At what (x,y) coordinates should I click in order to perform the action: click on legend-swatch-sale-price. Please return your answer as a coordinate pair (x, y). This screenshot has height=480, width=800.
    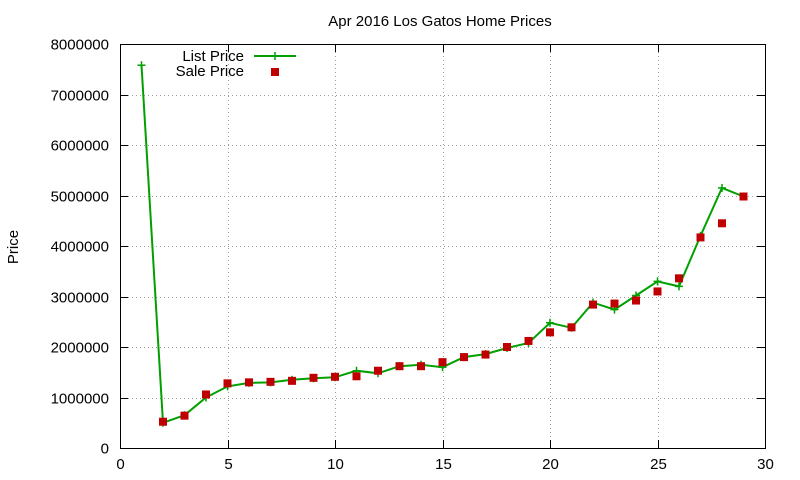
    Looking at the image, I should click on (275, 72).